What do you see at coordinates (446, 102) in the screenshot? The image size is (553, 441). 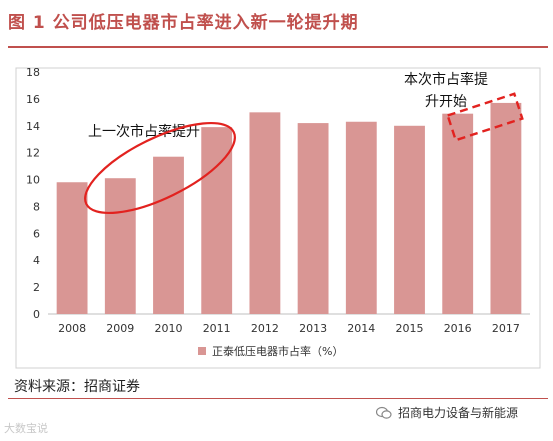 I see `annotation-current-rise-line: 升开始` at bounding box center [446, 102].